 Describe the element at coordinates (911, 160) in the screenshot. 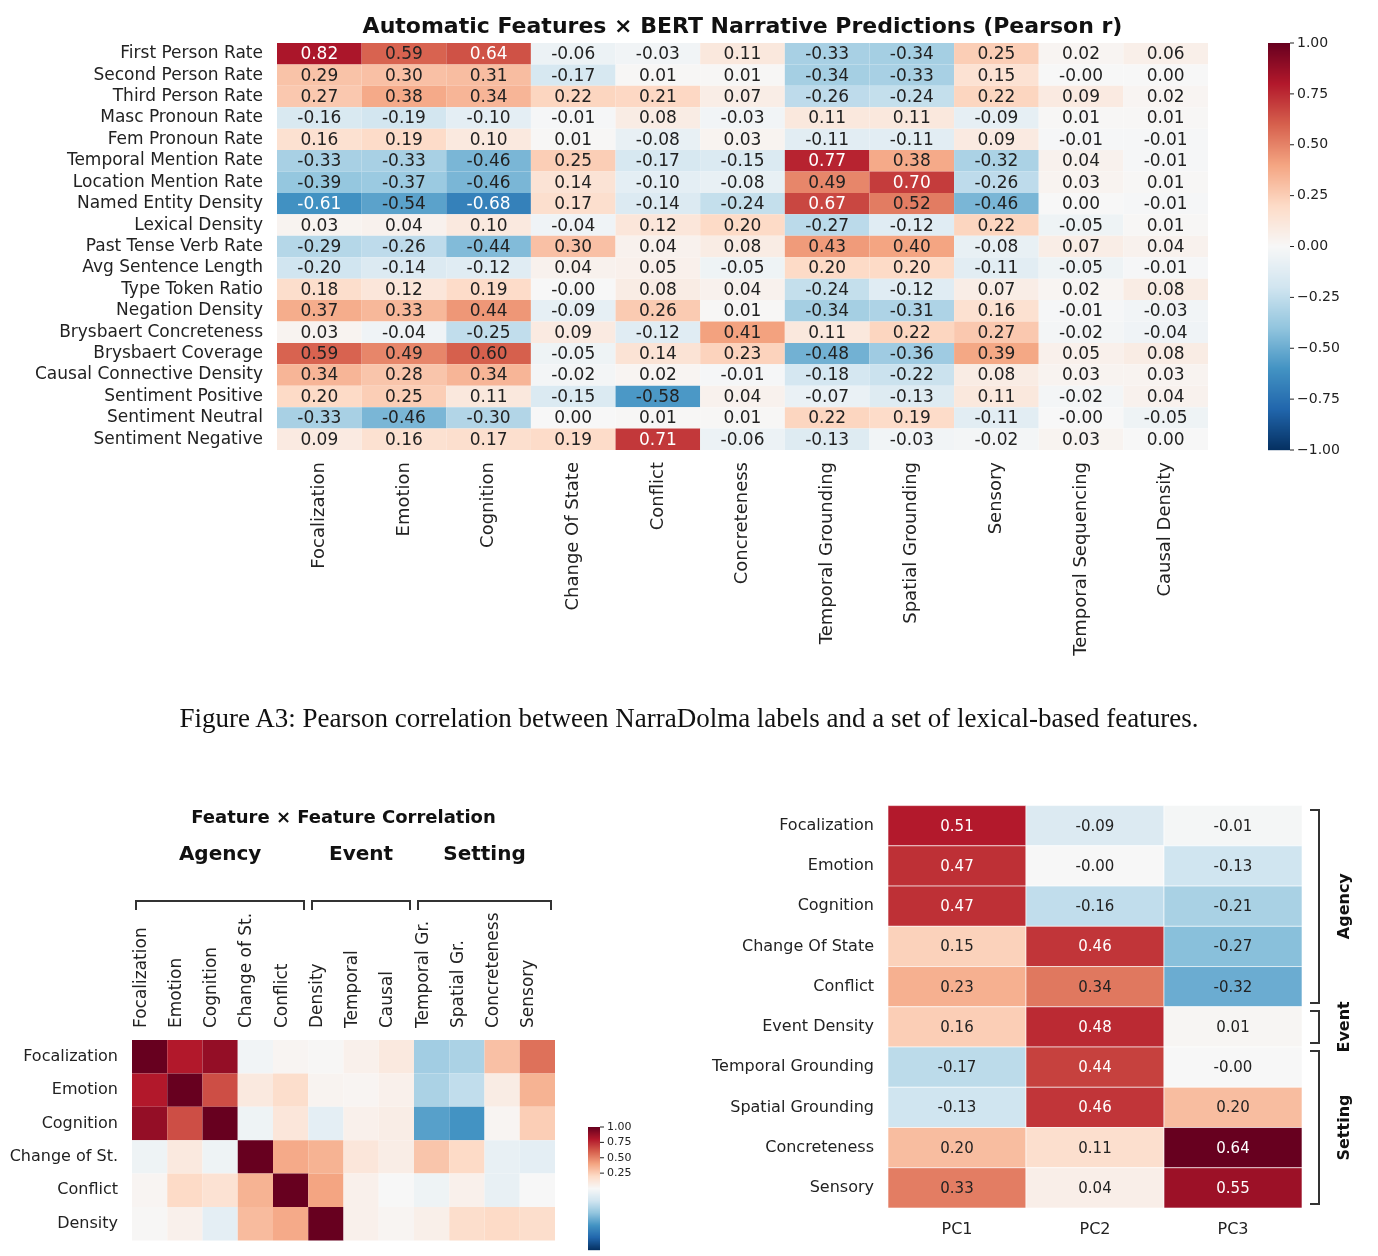

I see `data-label: 0.38` at that location.